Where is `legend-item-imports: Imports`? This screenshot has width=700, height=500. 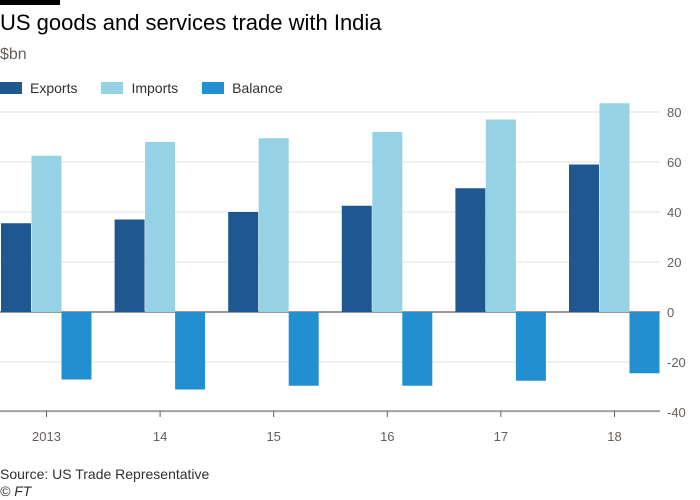 legend-item-imports: Imports is located at coordinates (139, 88).